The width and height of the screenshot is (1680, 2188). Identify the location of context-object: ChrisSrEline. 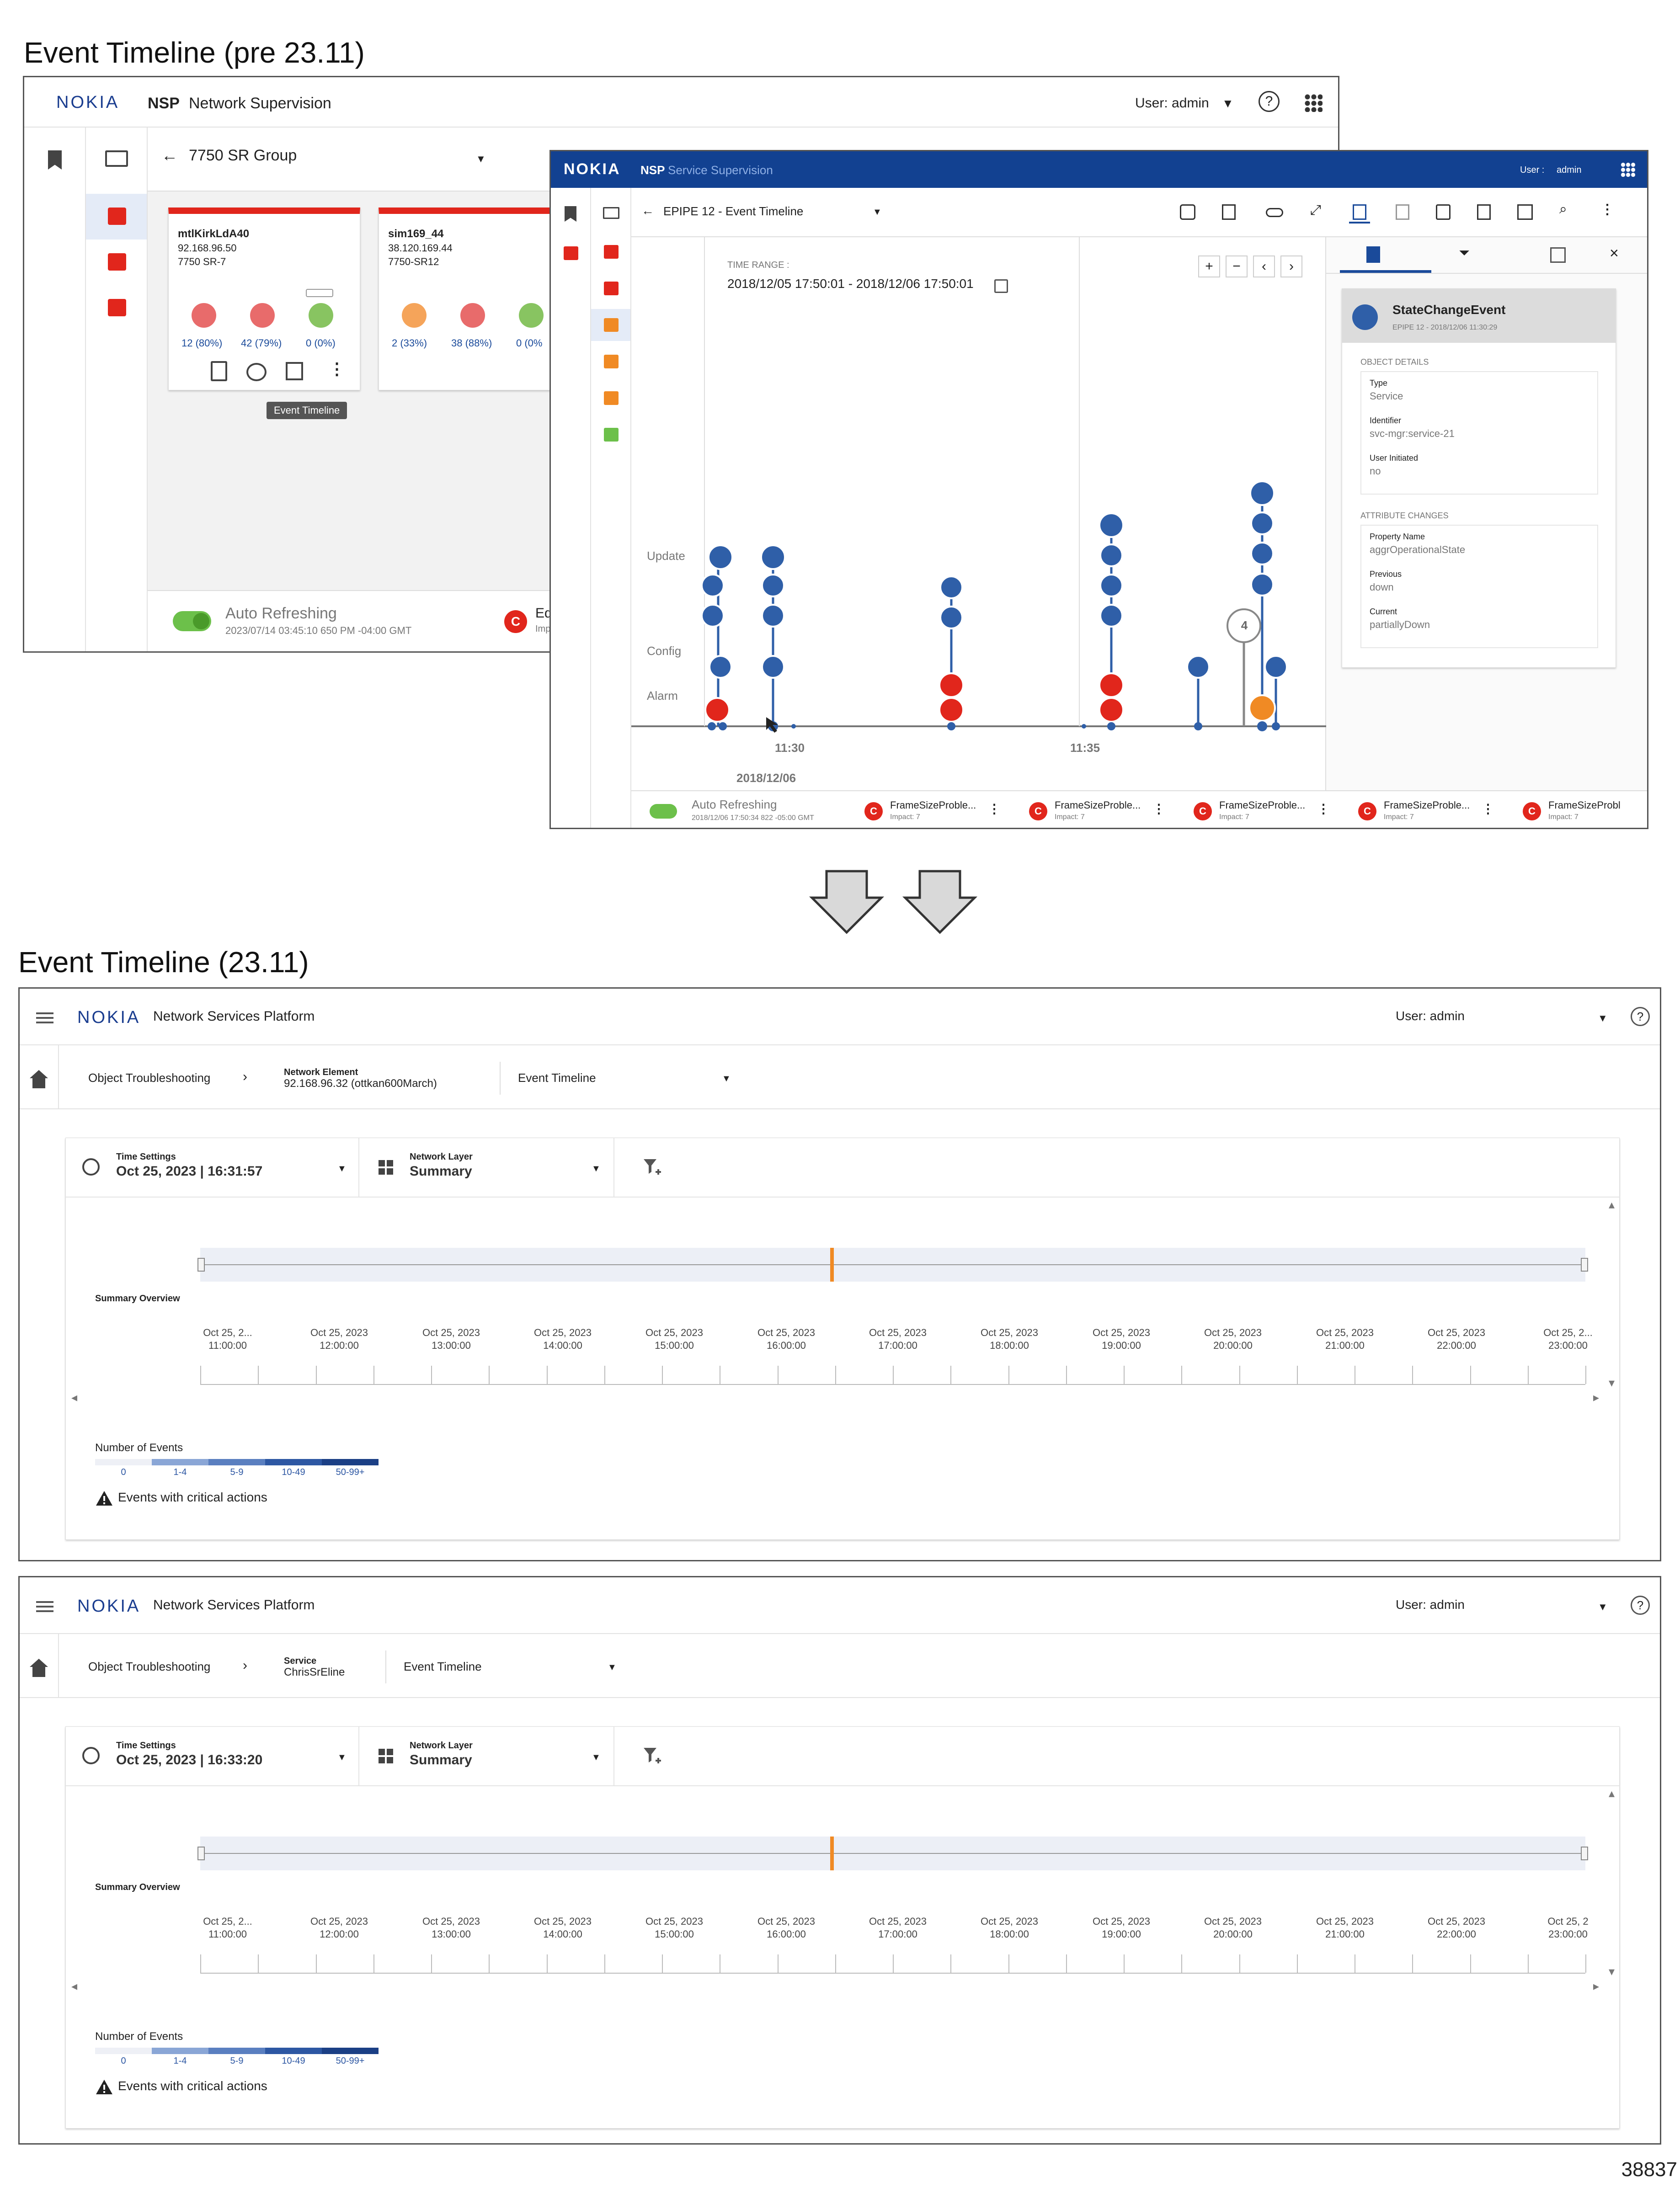
(314, 1672).